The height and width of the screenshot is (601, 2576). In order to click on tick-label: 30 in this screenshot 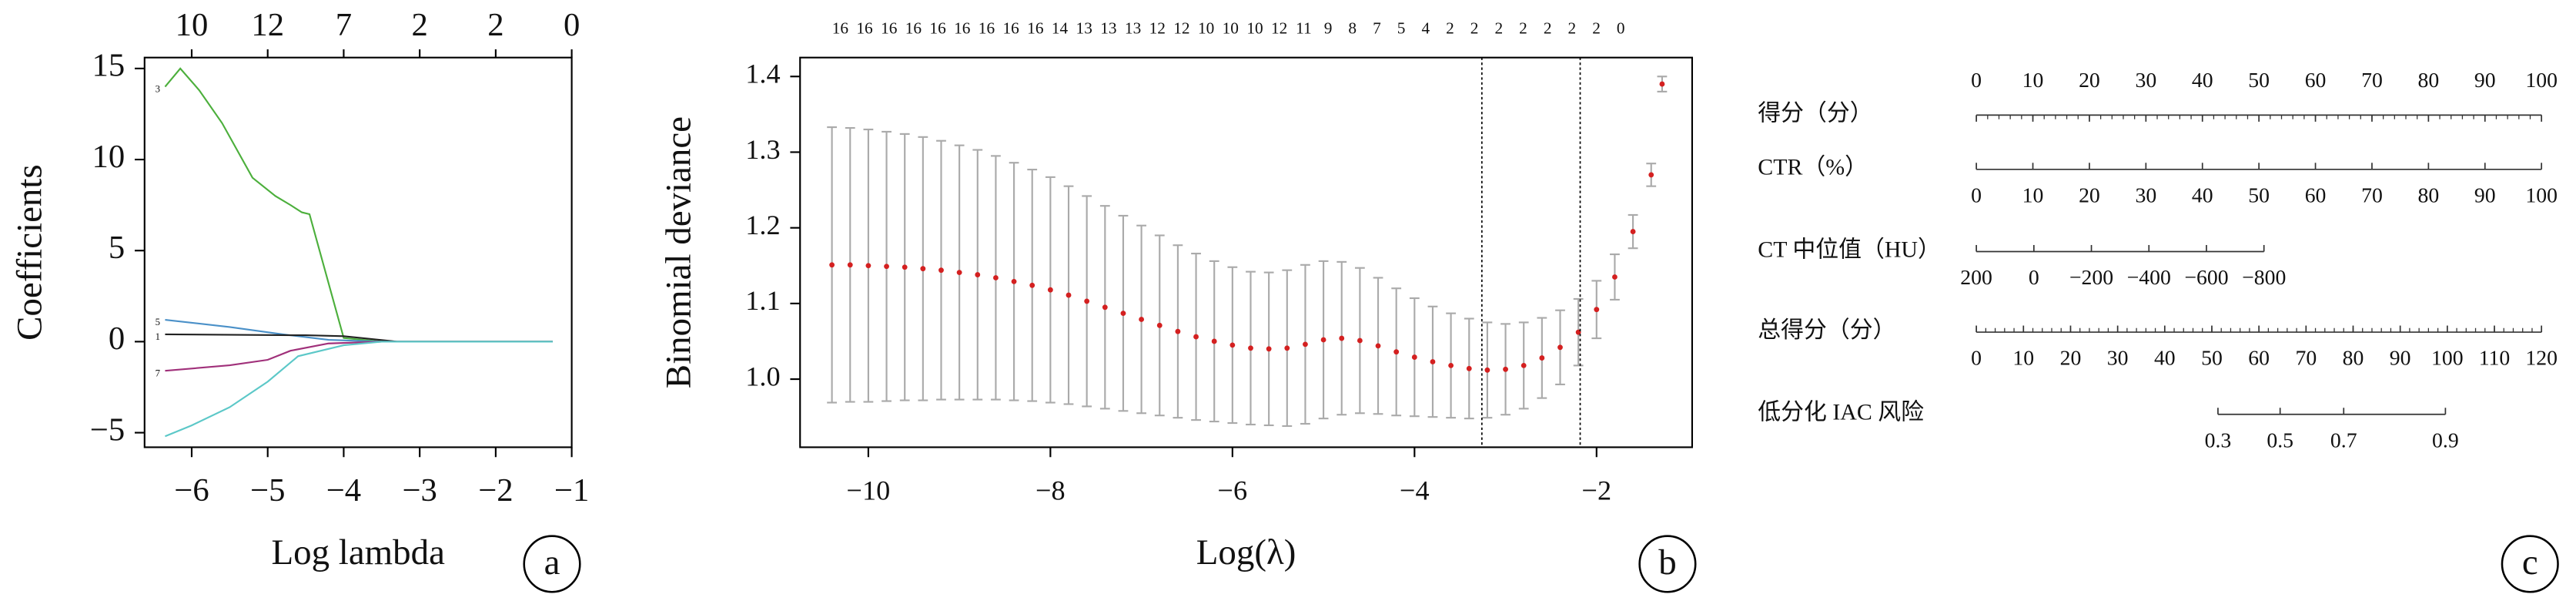, I will do `click(2118, 359)`.